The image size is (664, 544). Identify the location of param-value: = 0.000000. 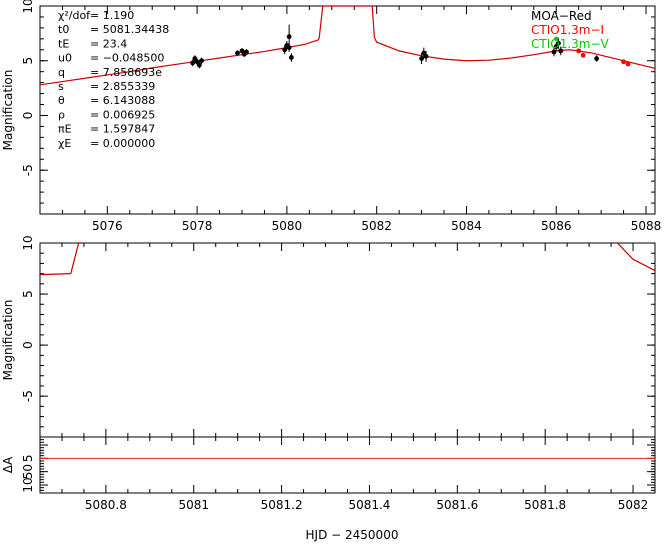
(122, 143).